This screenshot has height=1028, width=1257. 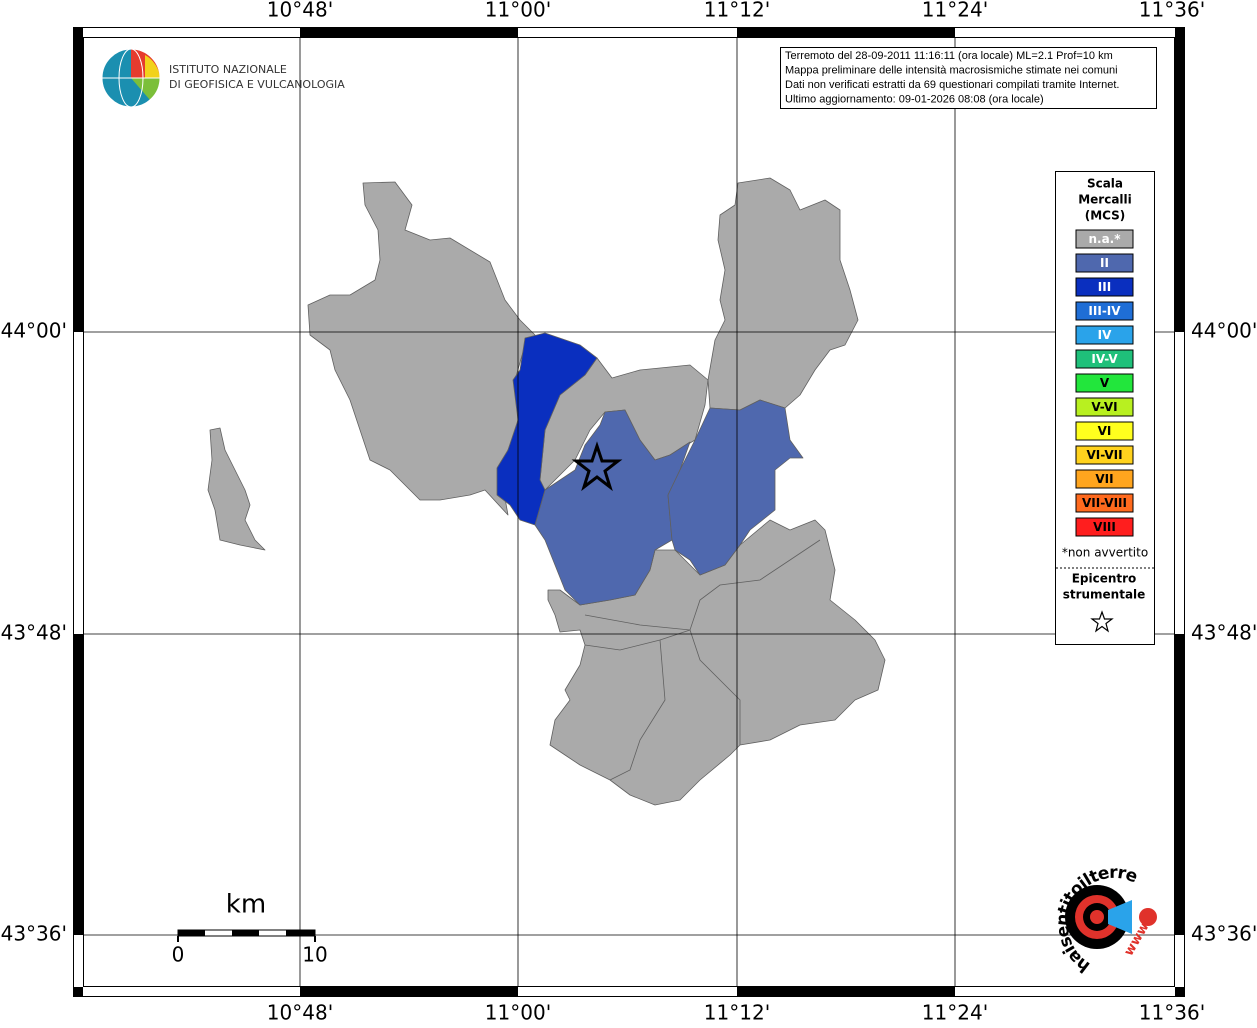 I want to click on legend-label: III-IV, so click(x=1104, y=311).